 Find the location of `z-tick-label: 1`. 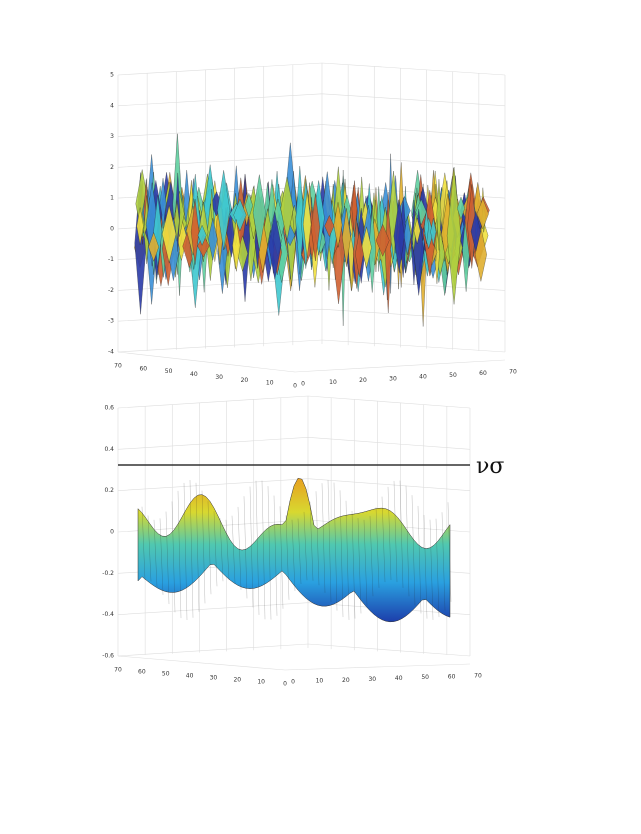

z-tick-label: 1 is located at coordinates (112, 198).